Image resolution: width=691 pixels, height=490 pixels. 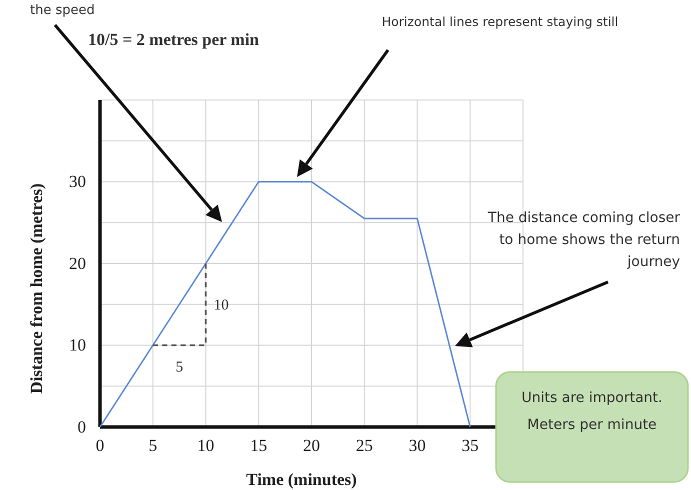 I want to click on text: Horizontal lines represent staying still, so click(x=500, y=21).